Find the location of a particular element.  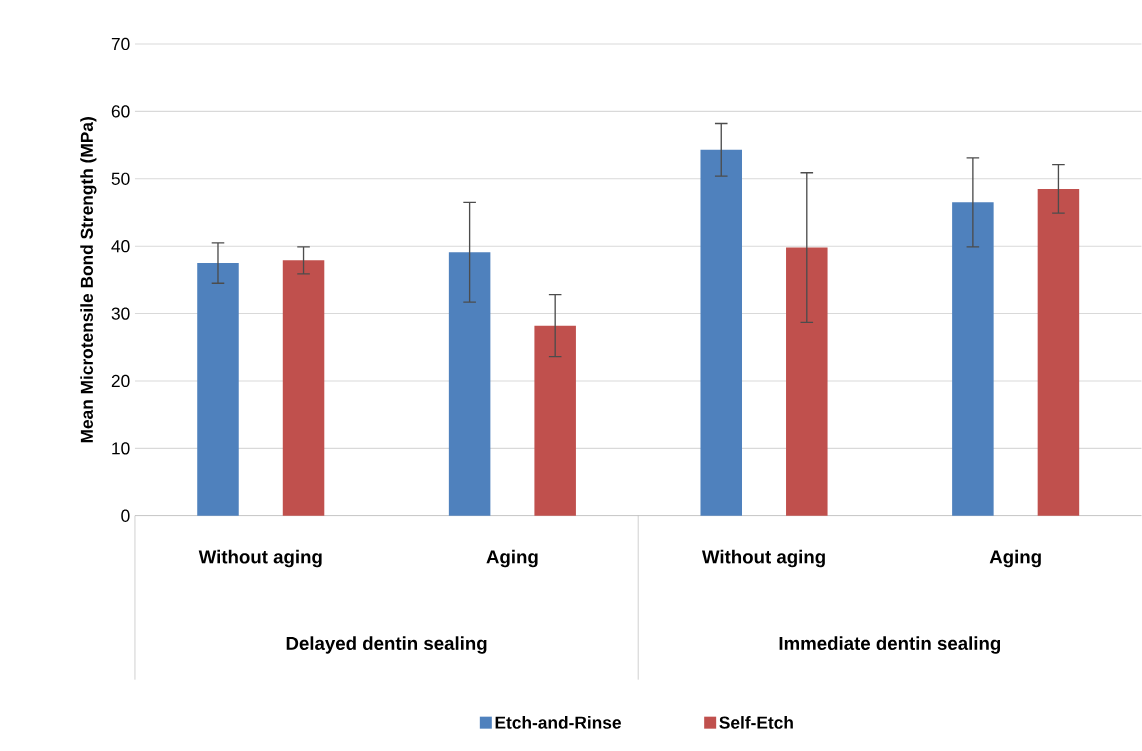

y-tick-label: 0 is located at coordinates (125, 516).